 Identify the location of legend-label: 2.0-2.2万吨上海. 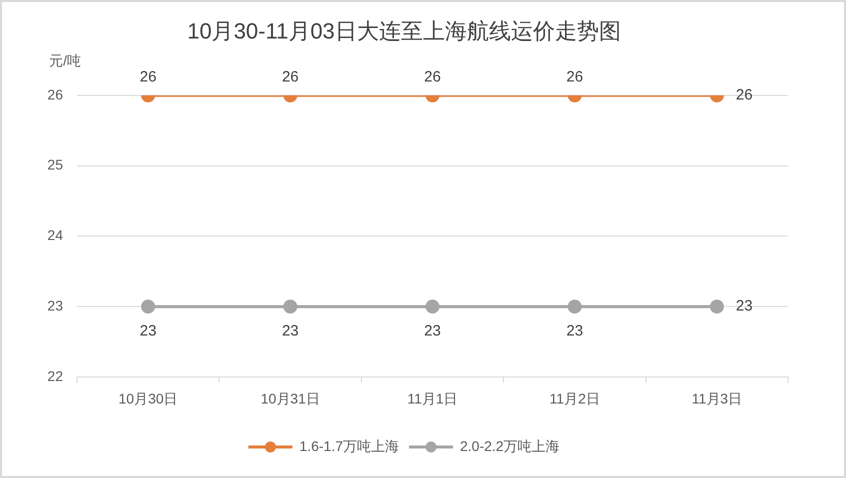
(510, 446).